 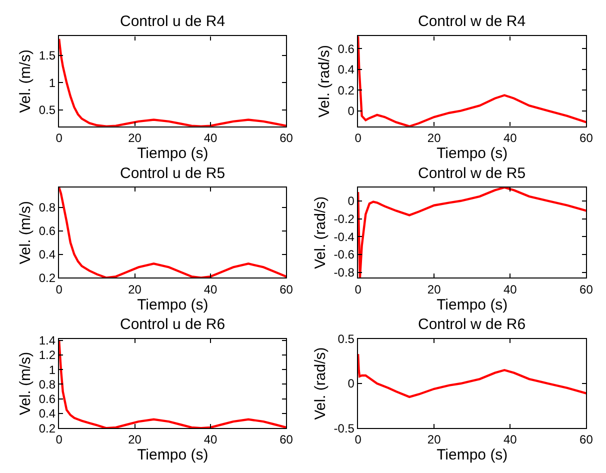 I want to click on y-tick-label: -0.5, so click(x=344, y=428).